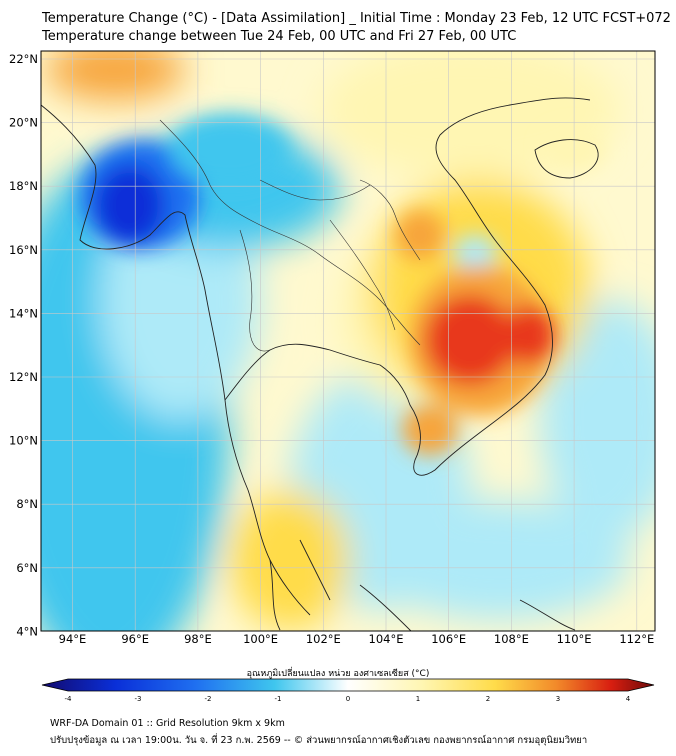 The height and width of the screenshot is (756, 676). What do you see at coordinates (290, 235) in the screenshot?
I see `admin-borders` at bounding box center [290, 235].